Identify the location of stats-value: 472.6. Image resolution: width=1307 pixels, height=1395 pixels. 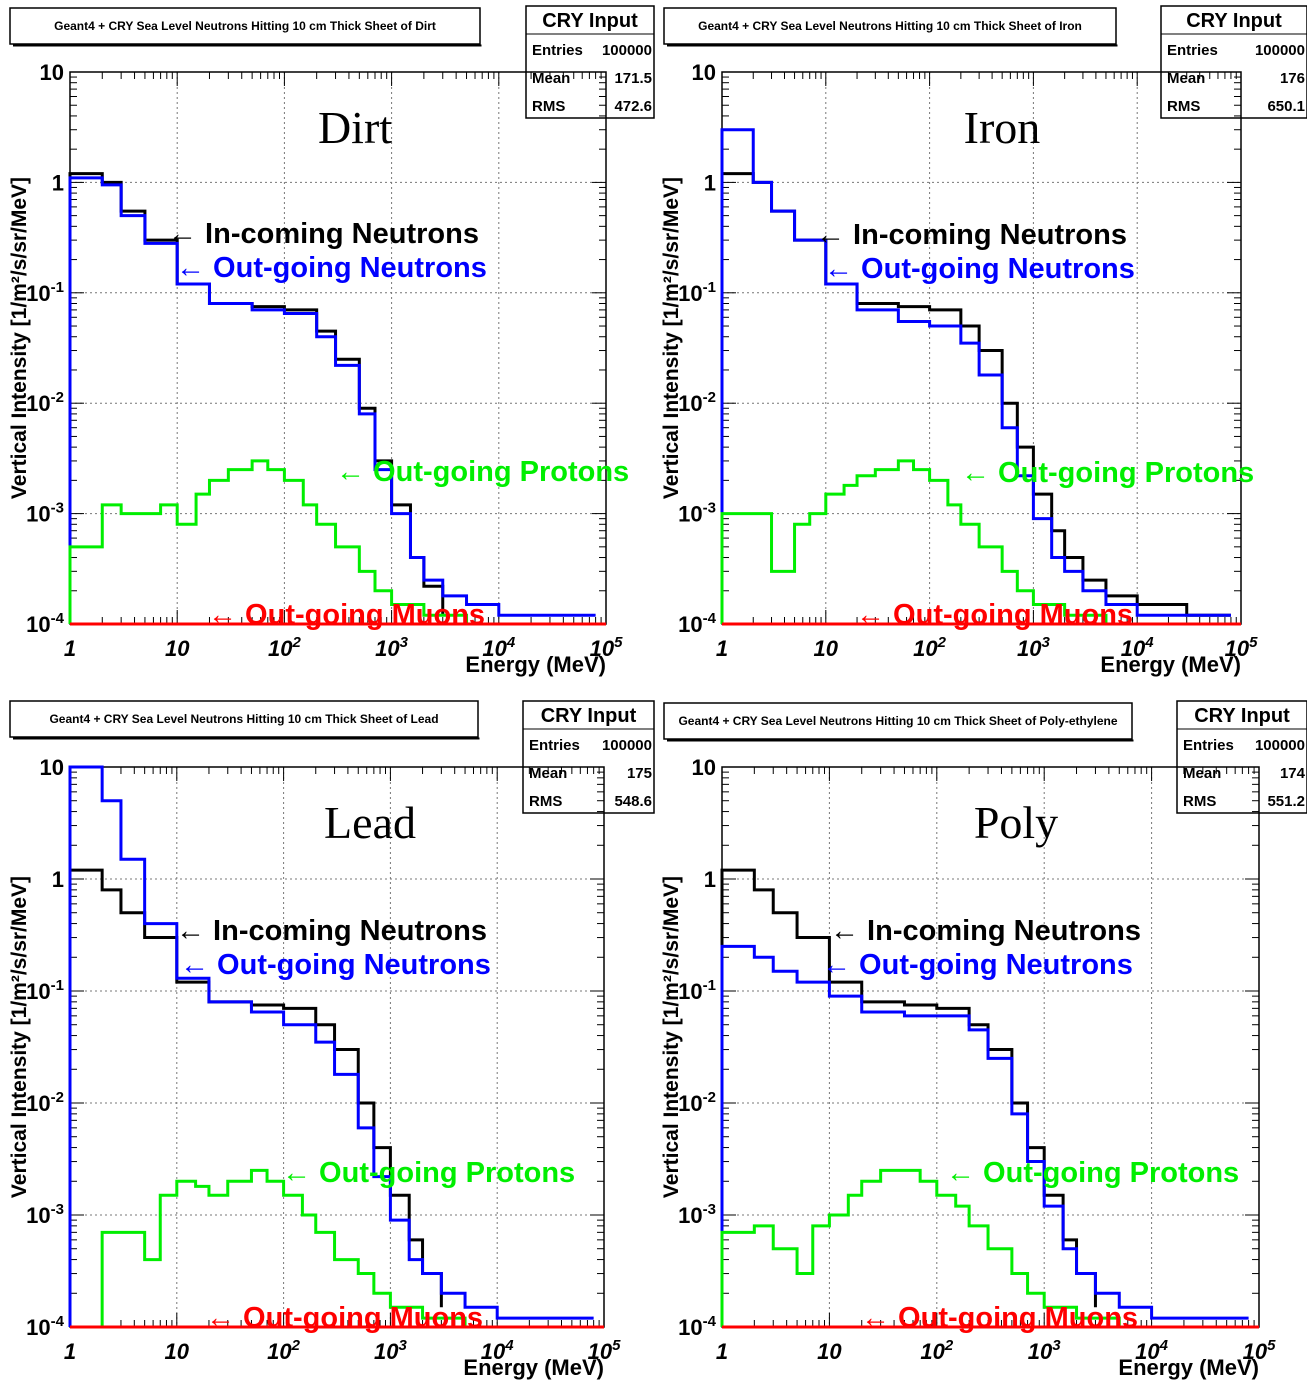
(633, 106).